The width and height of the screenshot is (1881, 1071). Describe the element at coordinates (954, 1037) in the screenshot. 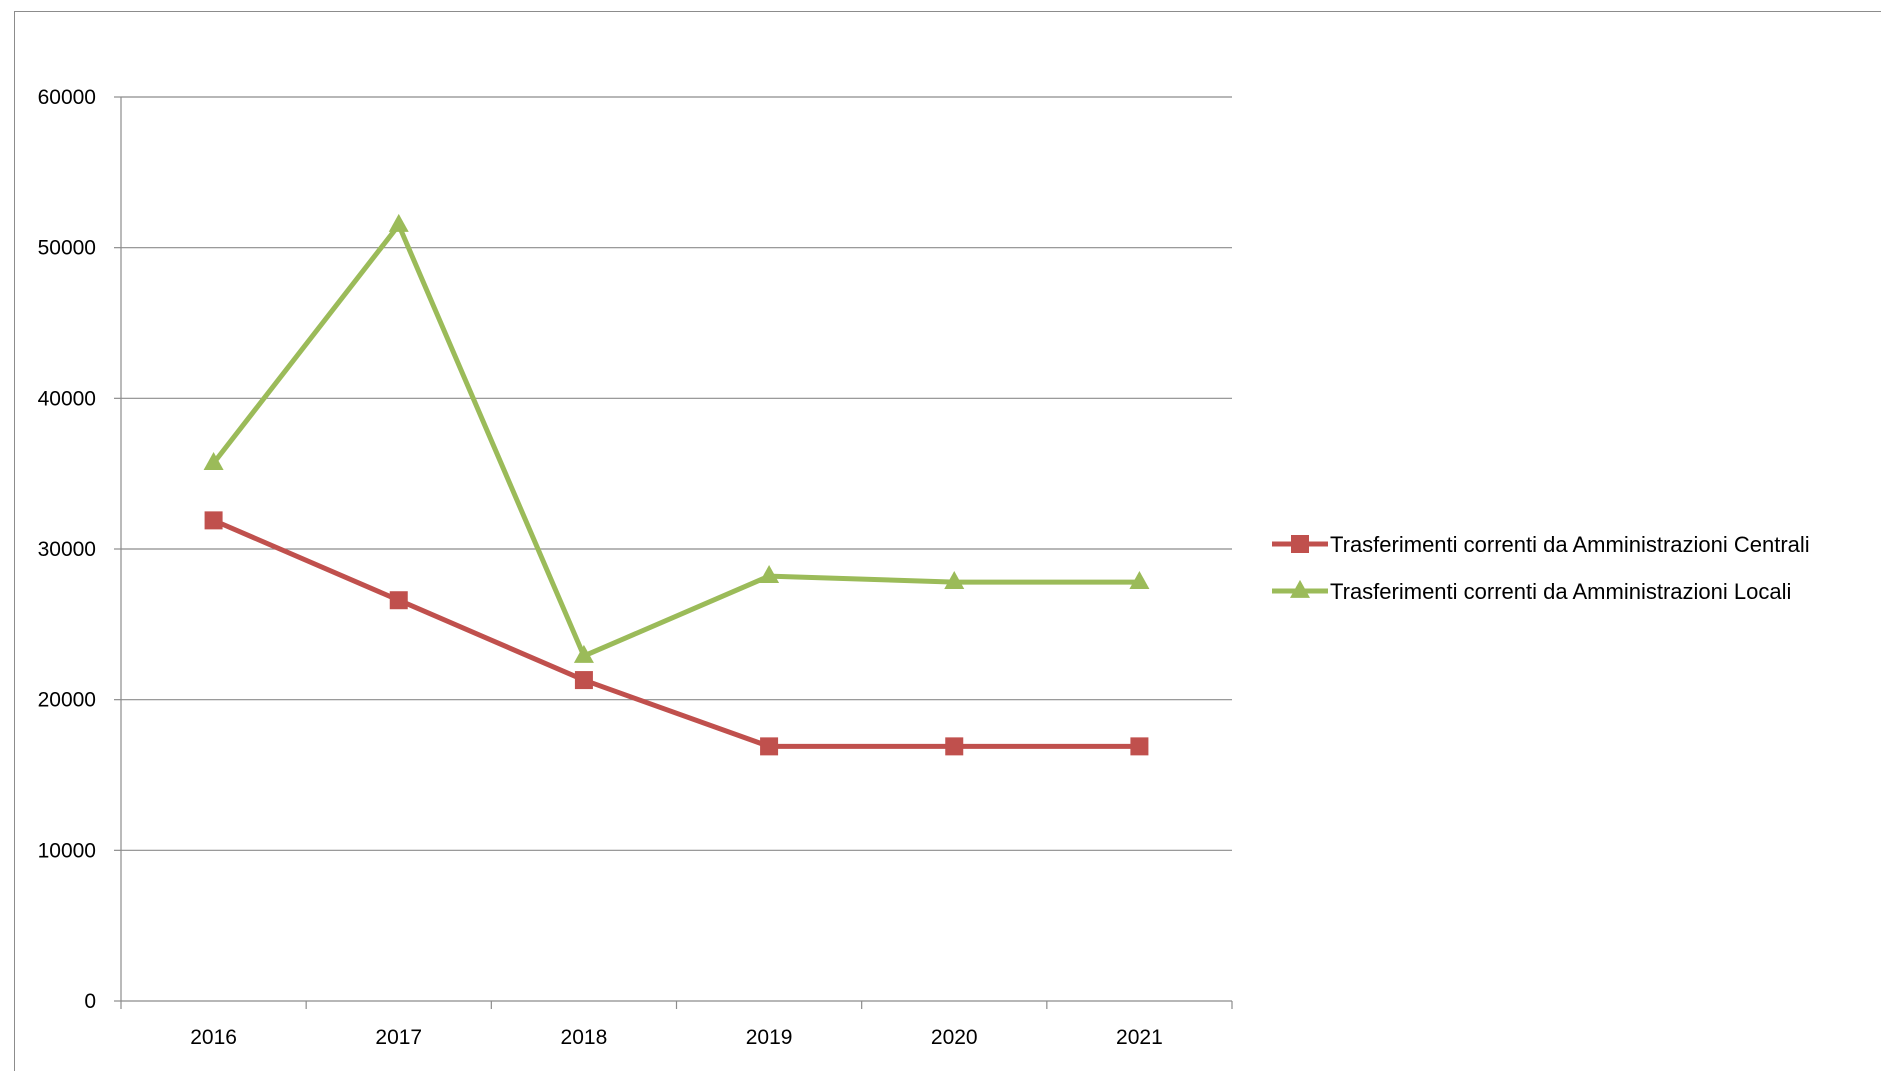

I see `x-tick-label: 2020` at that location.